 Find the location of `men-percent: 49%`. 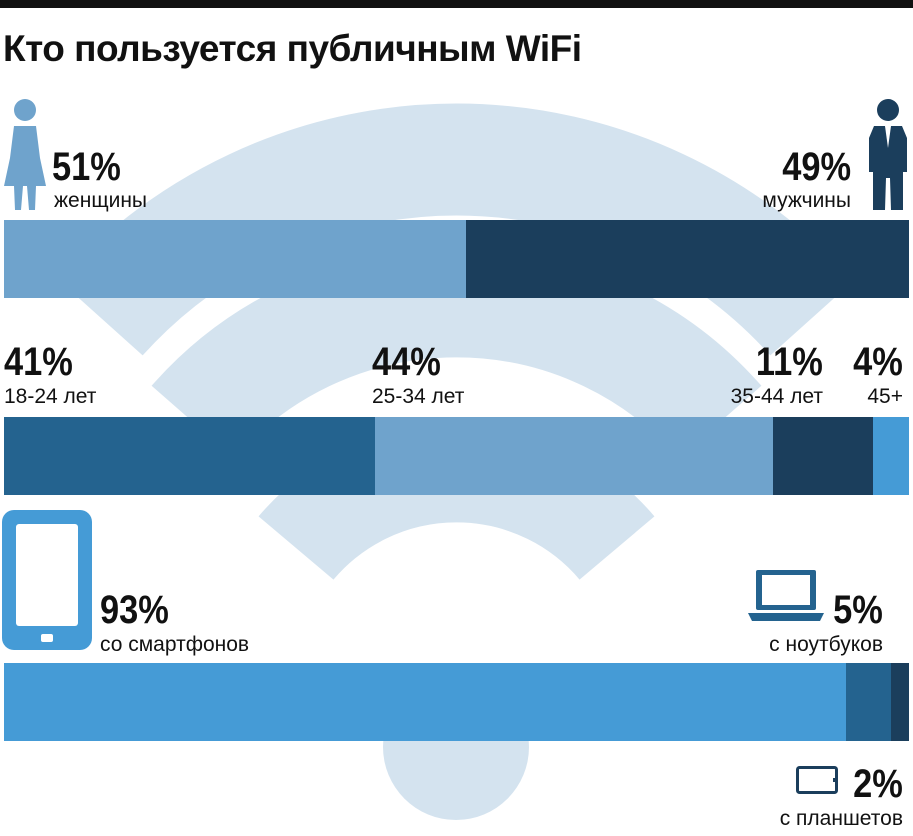

men-percent: 49% is located at coordinates (816, 167).